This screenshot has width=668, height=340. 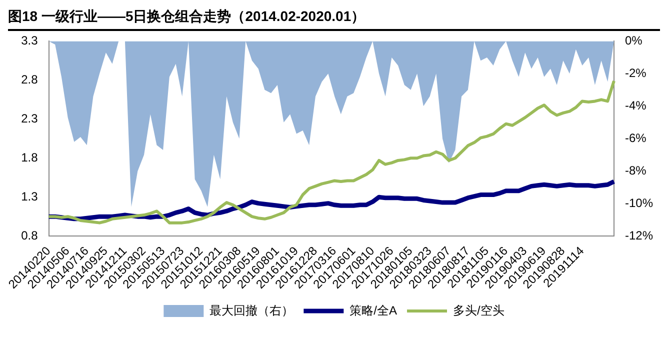 I want to click on legend-label: 策略/全A, so click(x=374, y=310).